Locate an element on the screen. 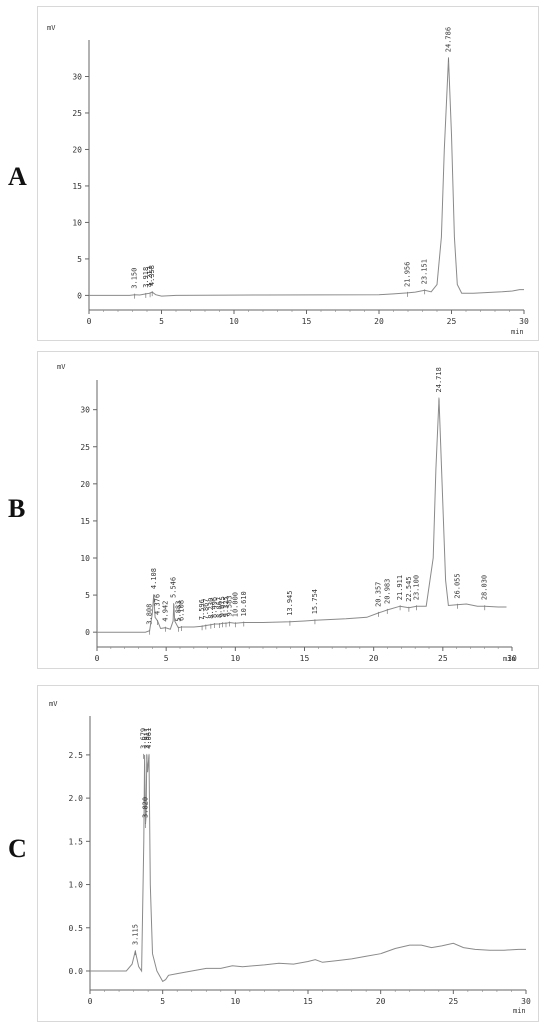 This screenshot has width=550, height=1033. chart-b-peak-label: 8.867 is located at coordinates (220, 607).